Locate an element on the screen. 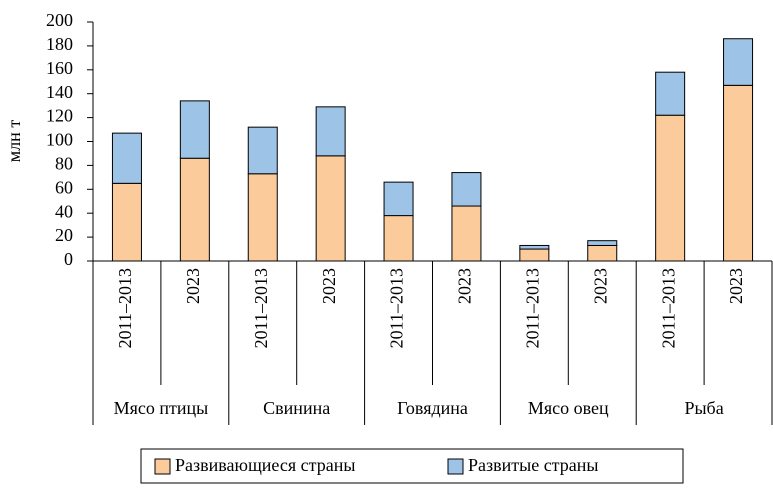 The width and height of the screenshot is (773, 492). group-label: Свинина is located at coordinates (296, 408).